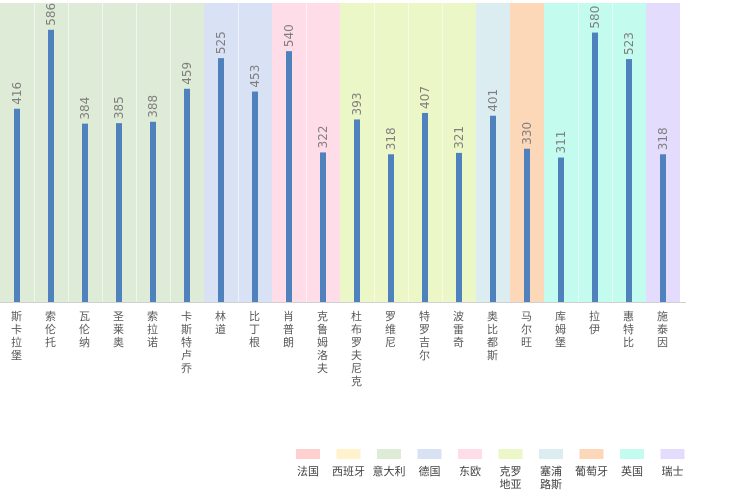  What do you see at coordinates (560, 329) in the screenshot?
I see `category-label-16: 库姆堡` at bounding box center [560, 329].